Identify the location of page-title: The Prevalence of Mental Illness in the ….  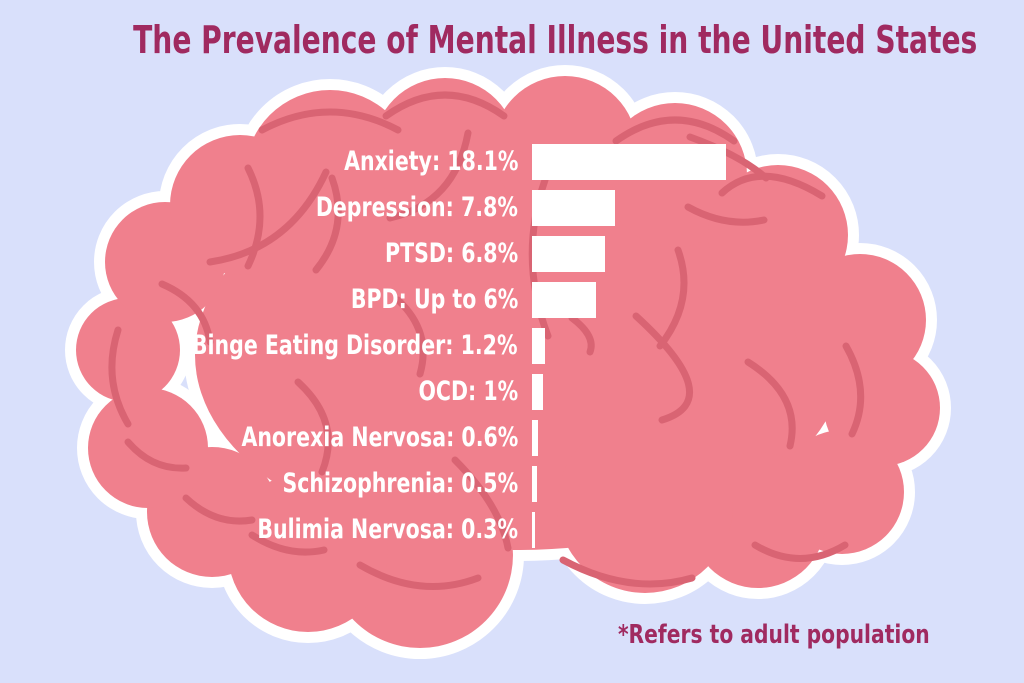
(555, 40).